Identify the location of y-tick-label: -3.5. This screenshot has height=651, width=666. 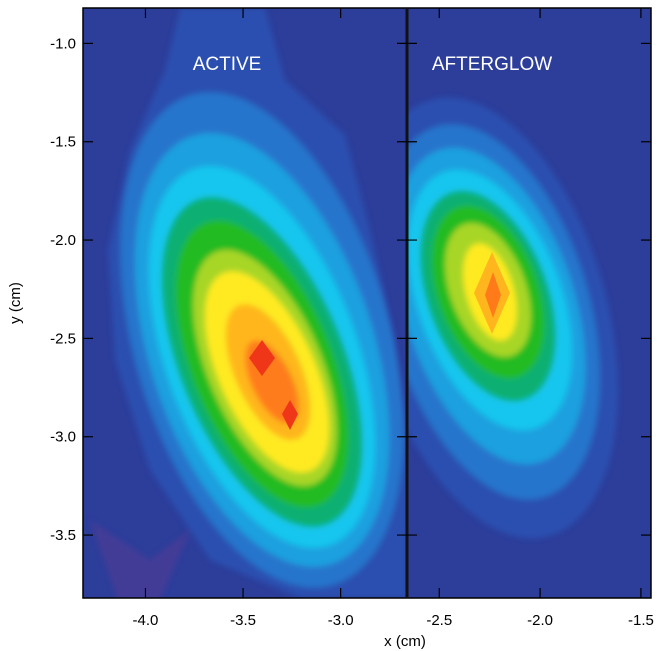
(63, 535).